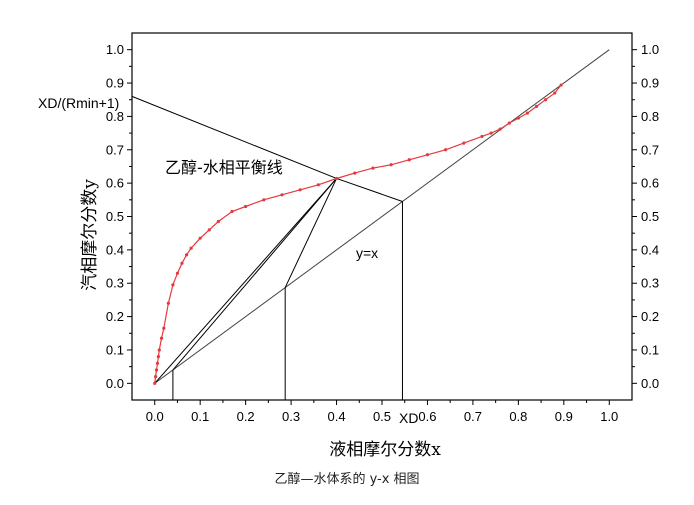  I want to click on x-tick-label: 0.7, so click(473, 416).